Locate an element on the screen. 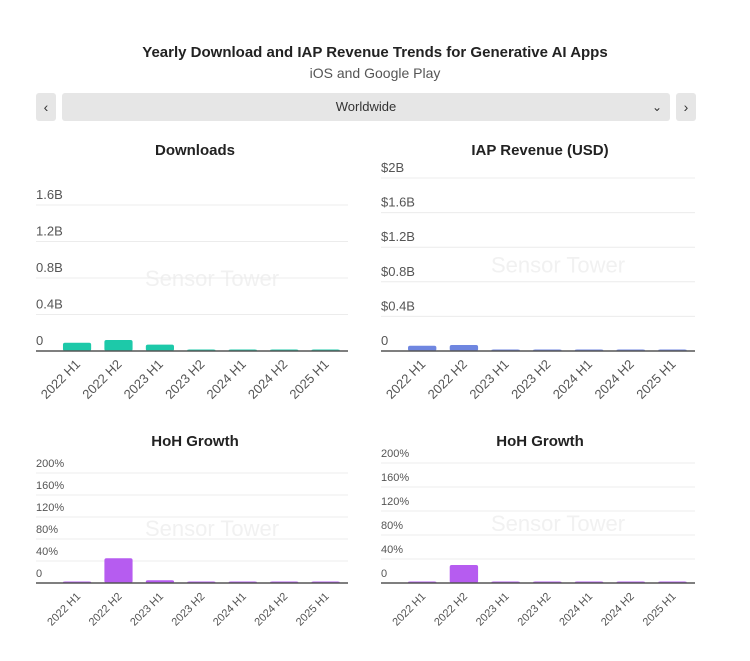 The image size is (750, 661). chevron-down-icon: ⌄ is located at coordinates (656, 107).